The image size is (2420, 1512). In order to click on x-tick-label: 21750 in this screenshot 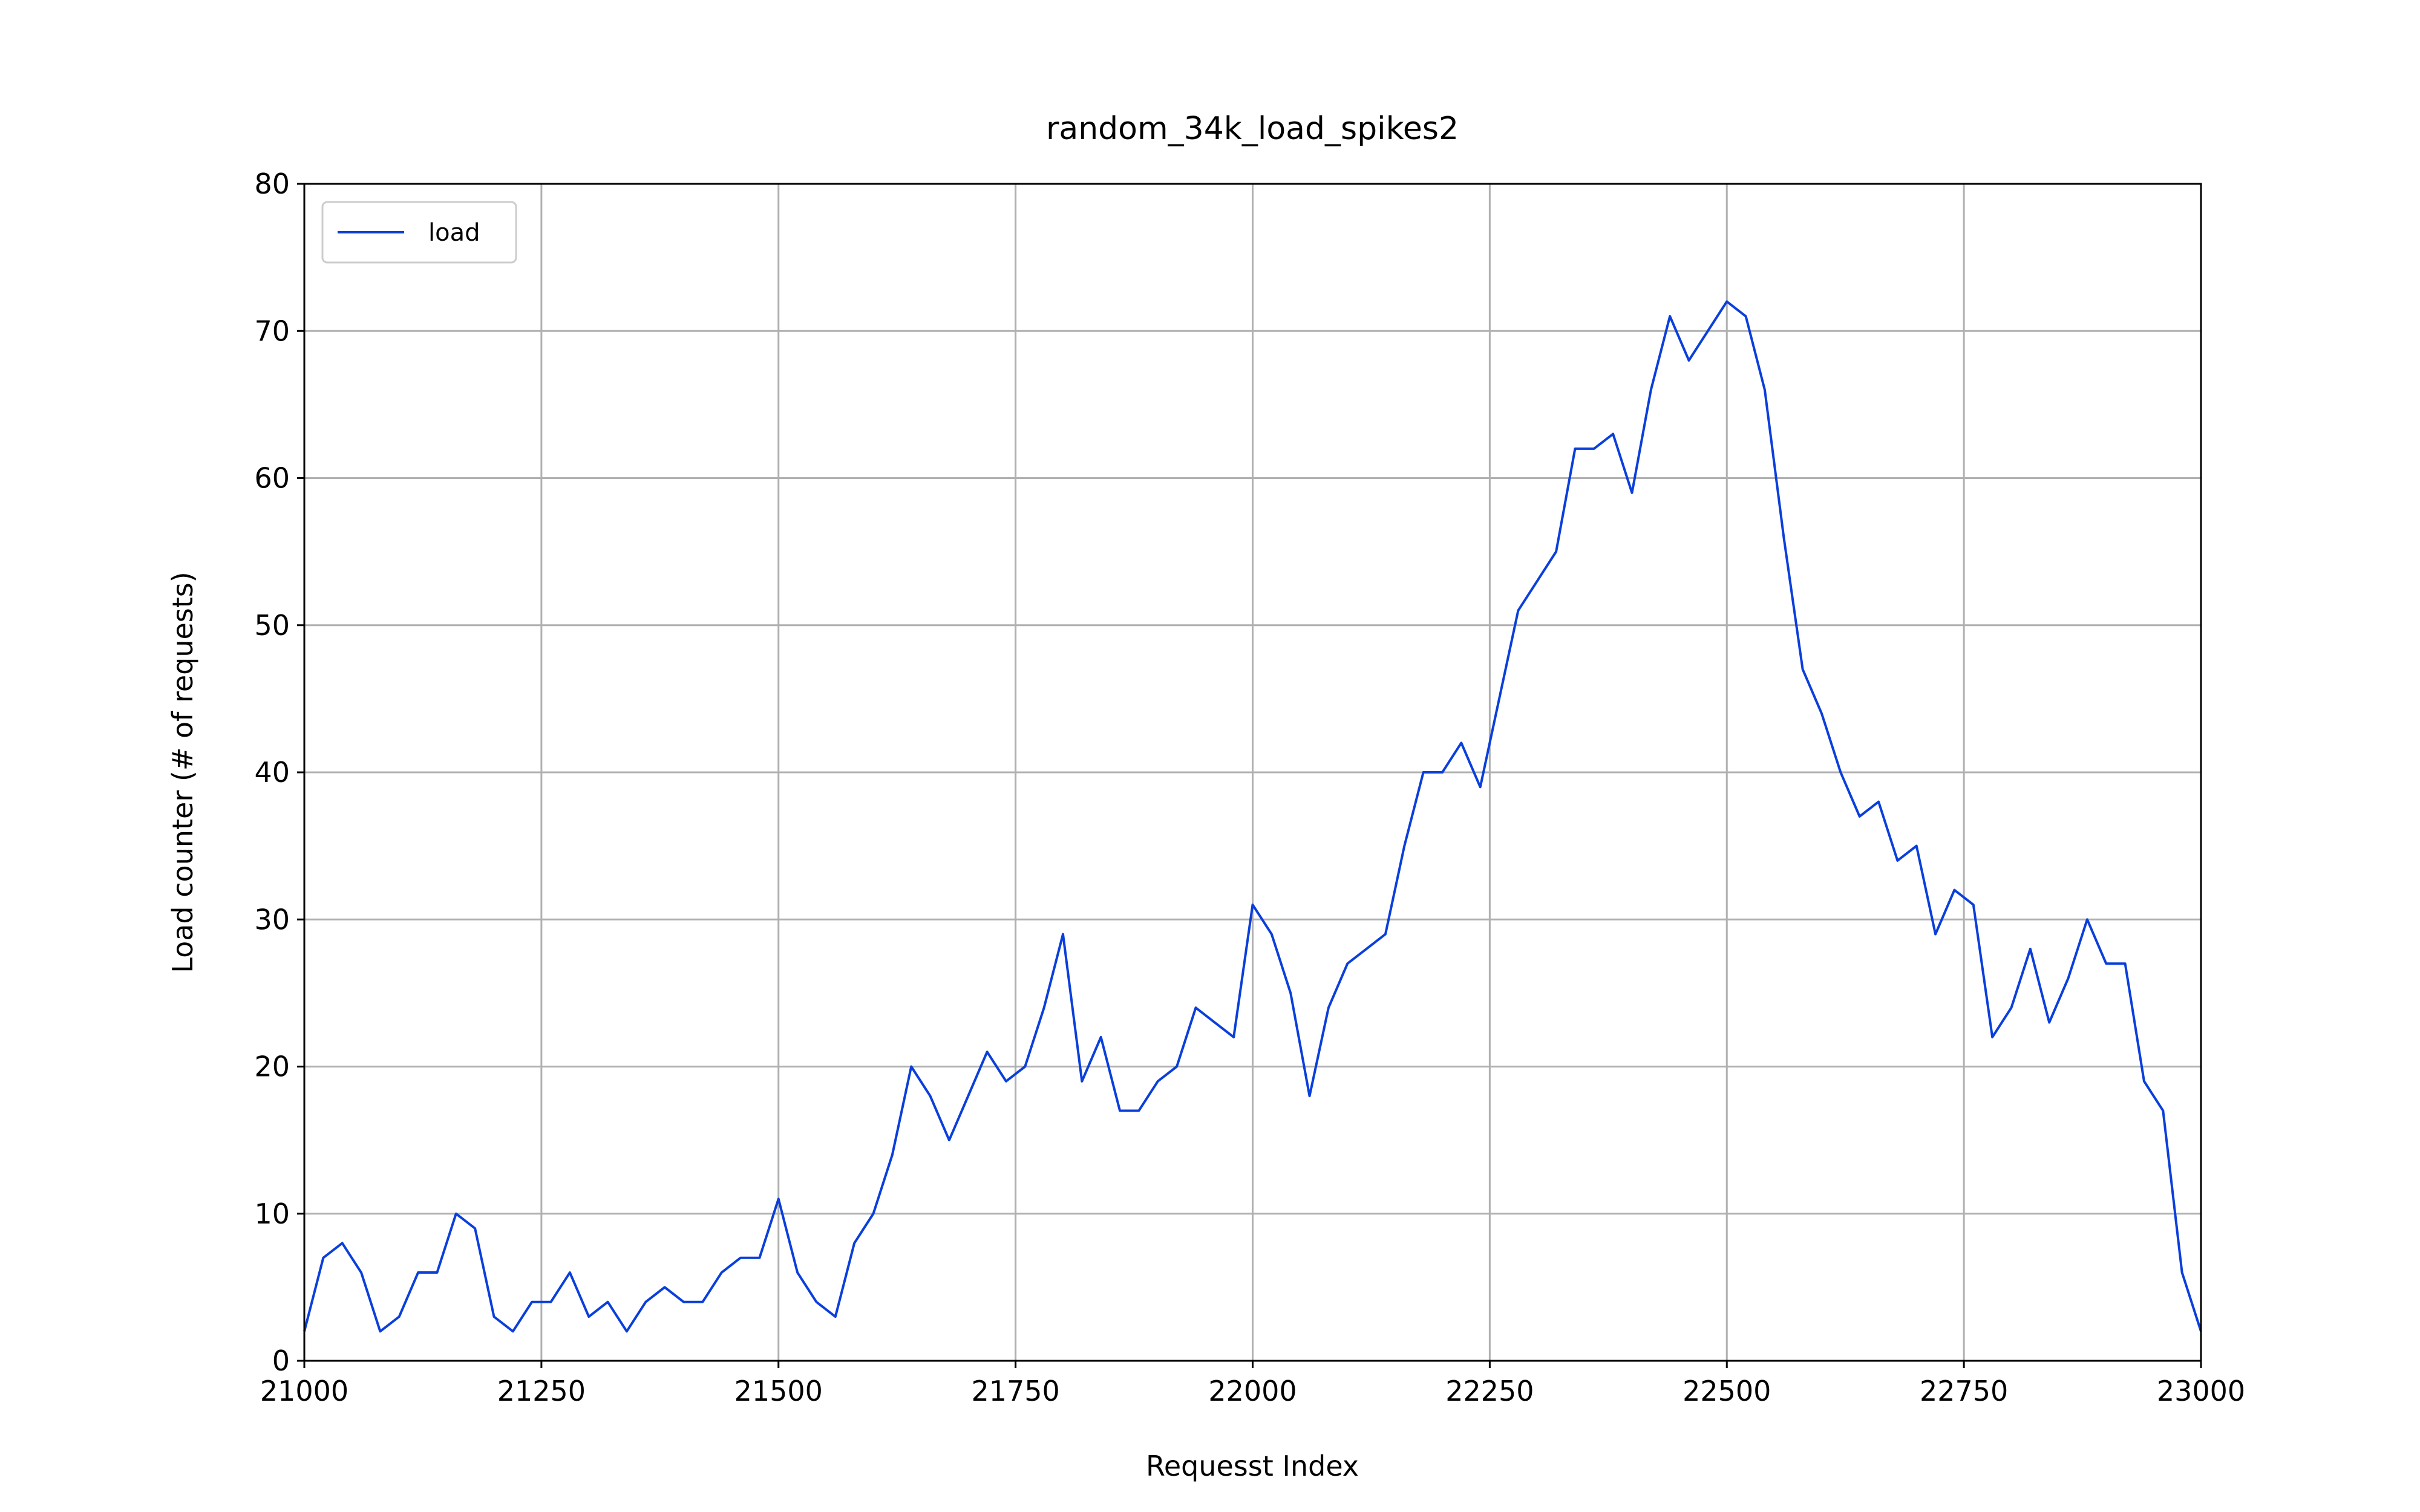, I will do `click(1015, 1391)`.